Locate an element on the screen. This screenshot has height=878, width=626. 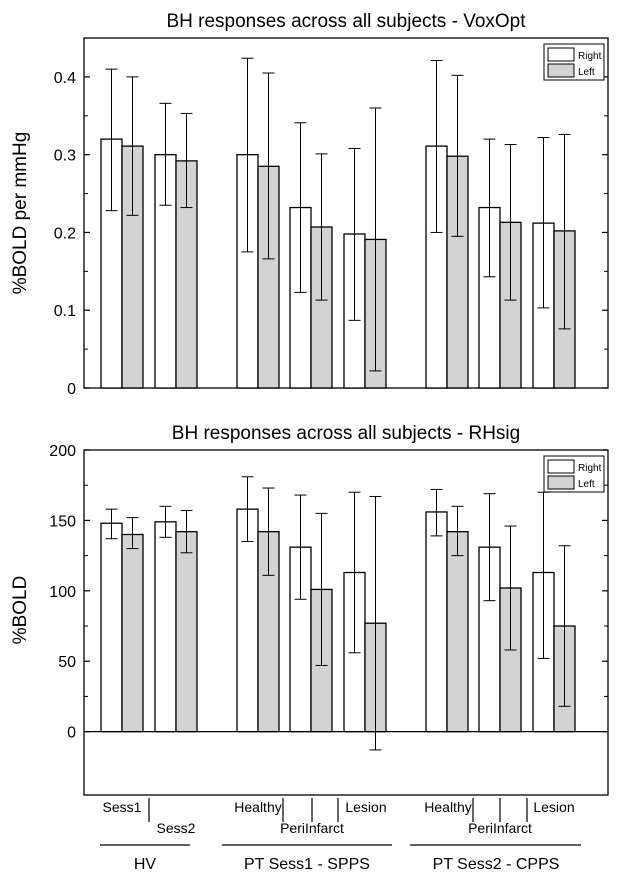
group-label: PT Sess1 - SPPS is located at coordinates (307, 864).